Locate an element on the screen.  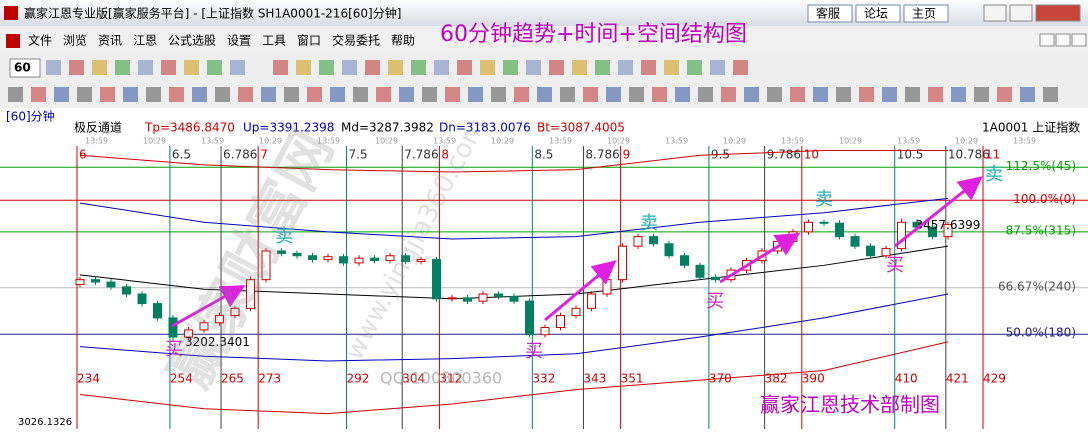
time-bottom-label: 332 is located at coordinates (543, 379).